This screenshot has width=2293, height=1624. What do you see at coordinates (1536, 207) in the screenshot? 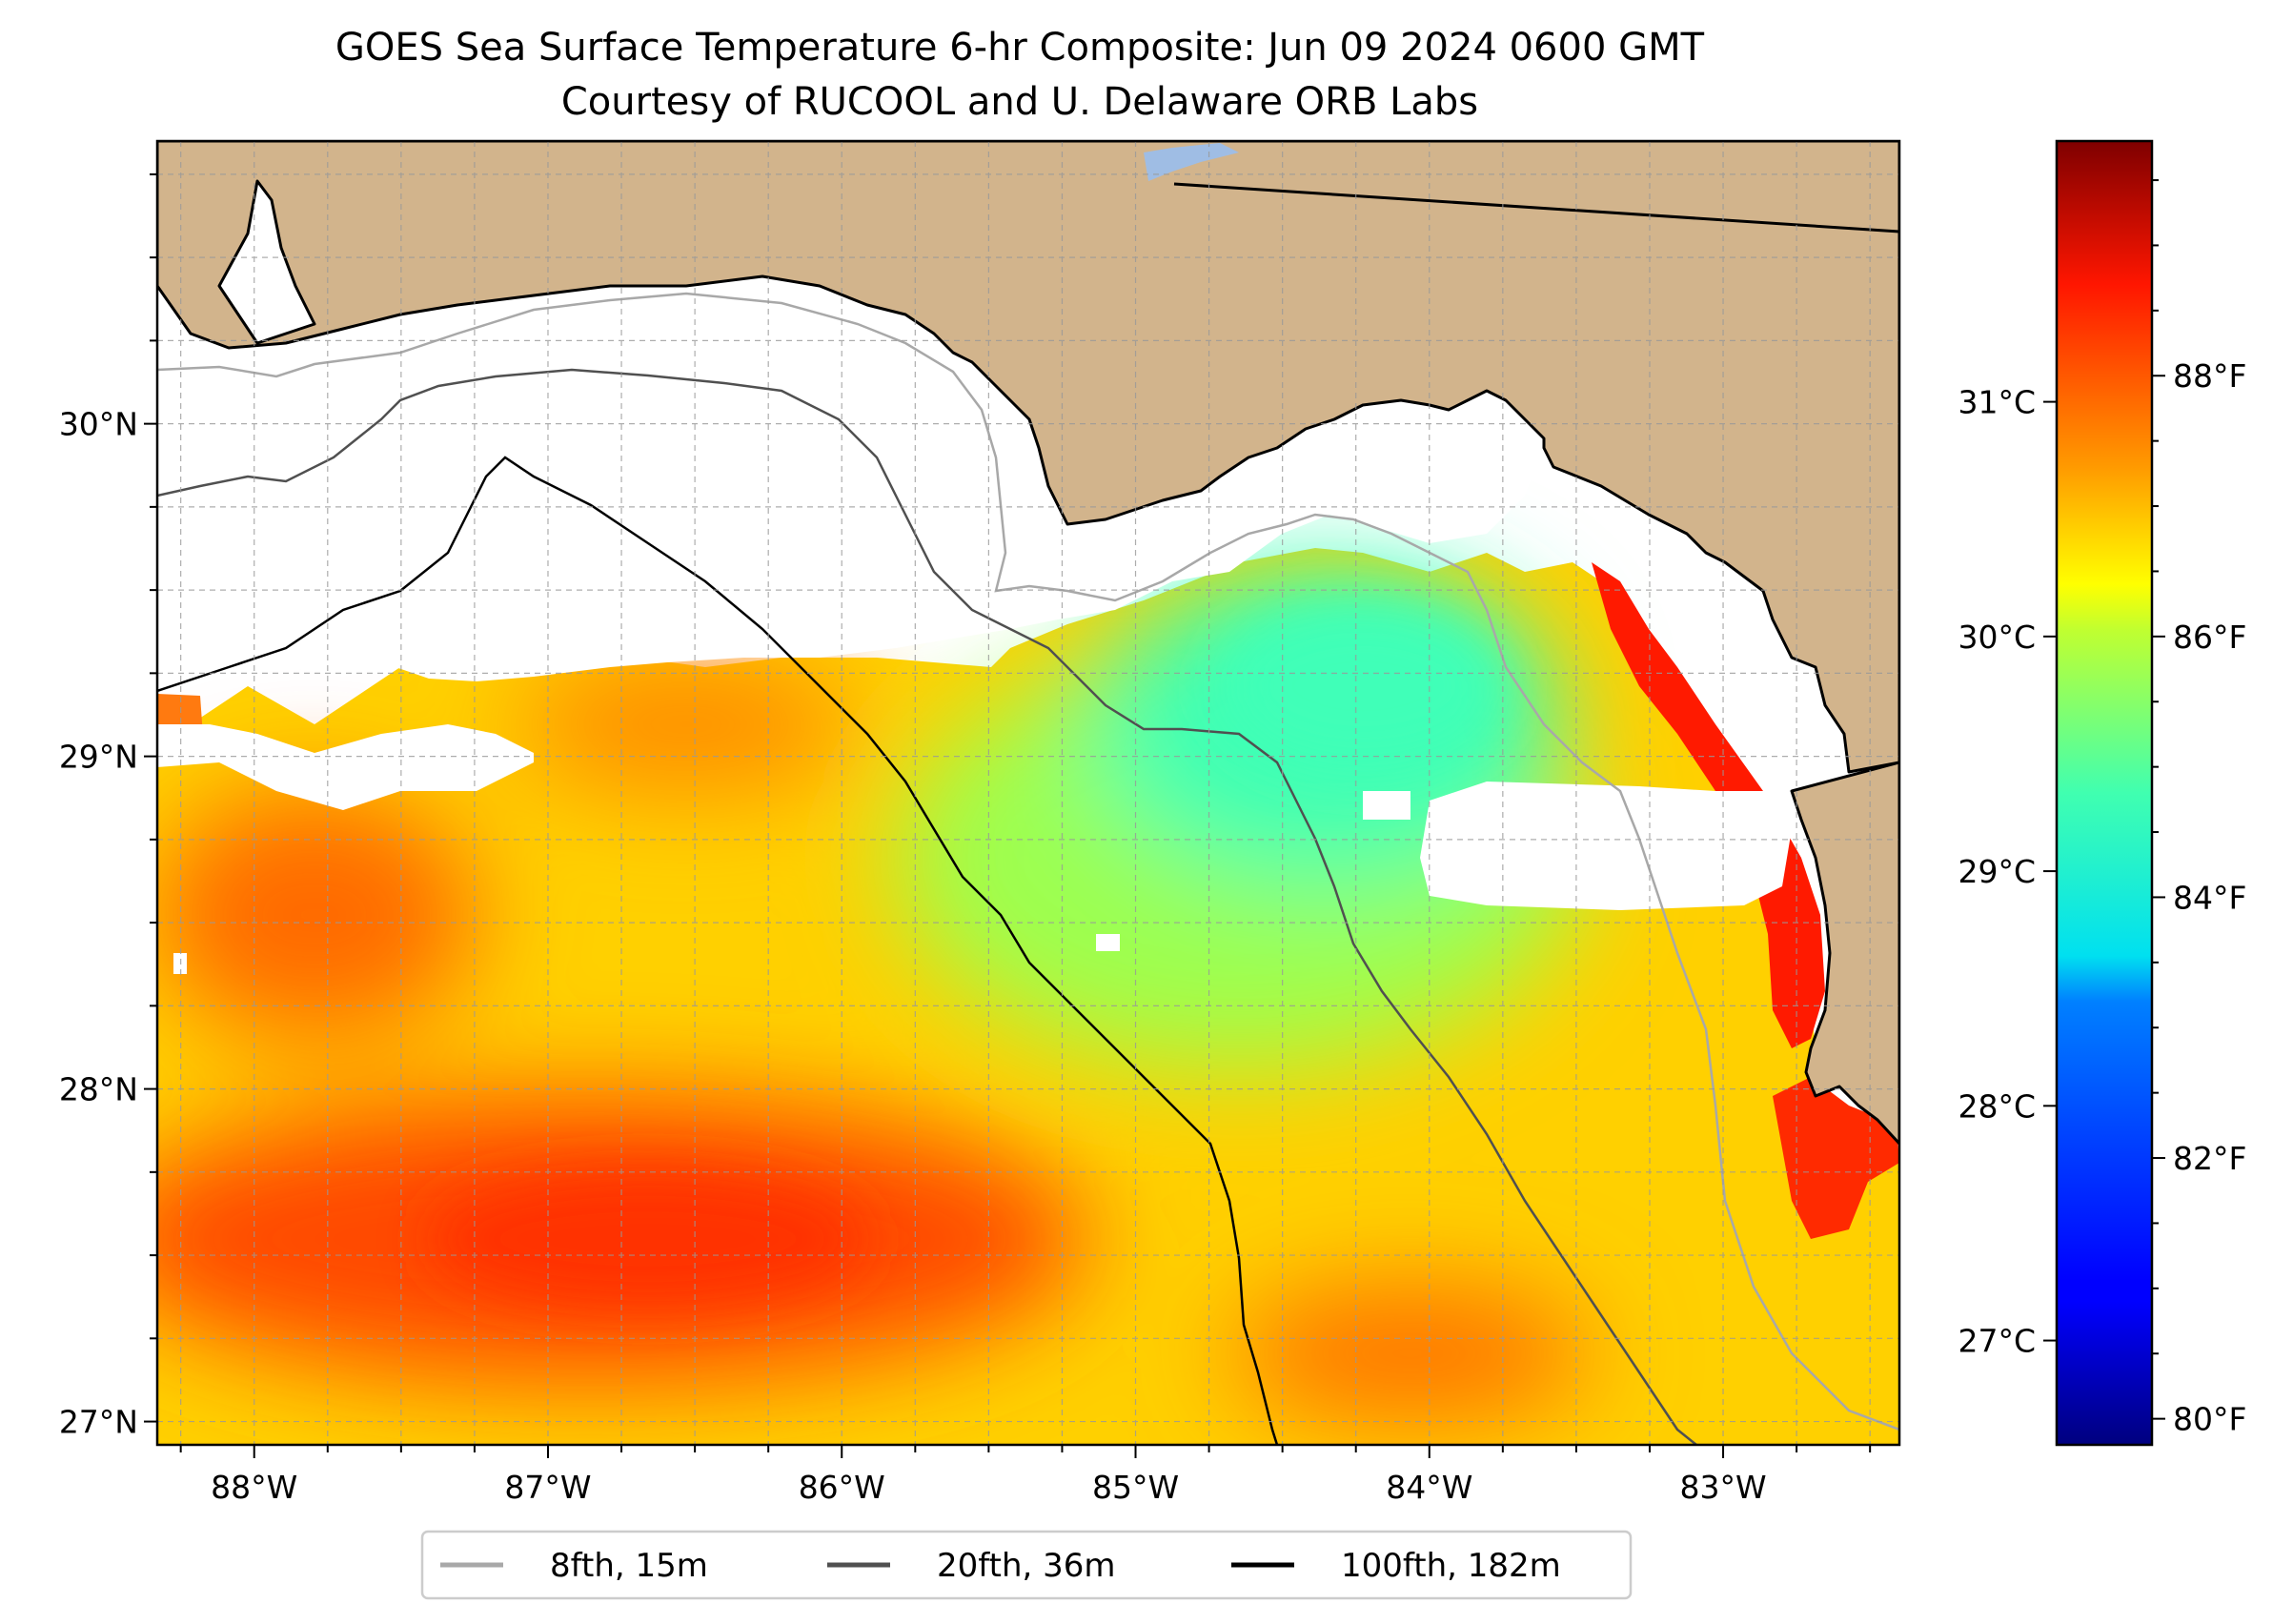
I see `state-boundary` at bounding box center [1536, 207].